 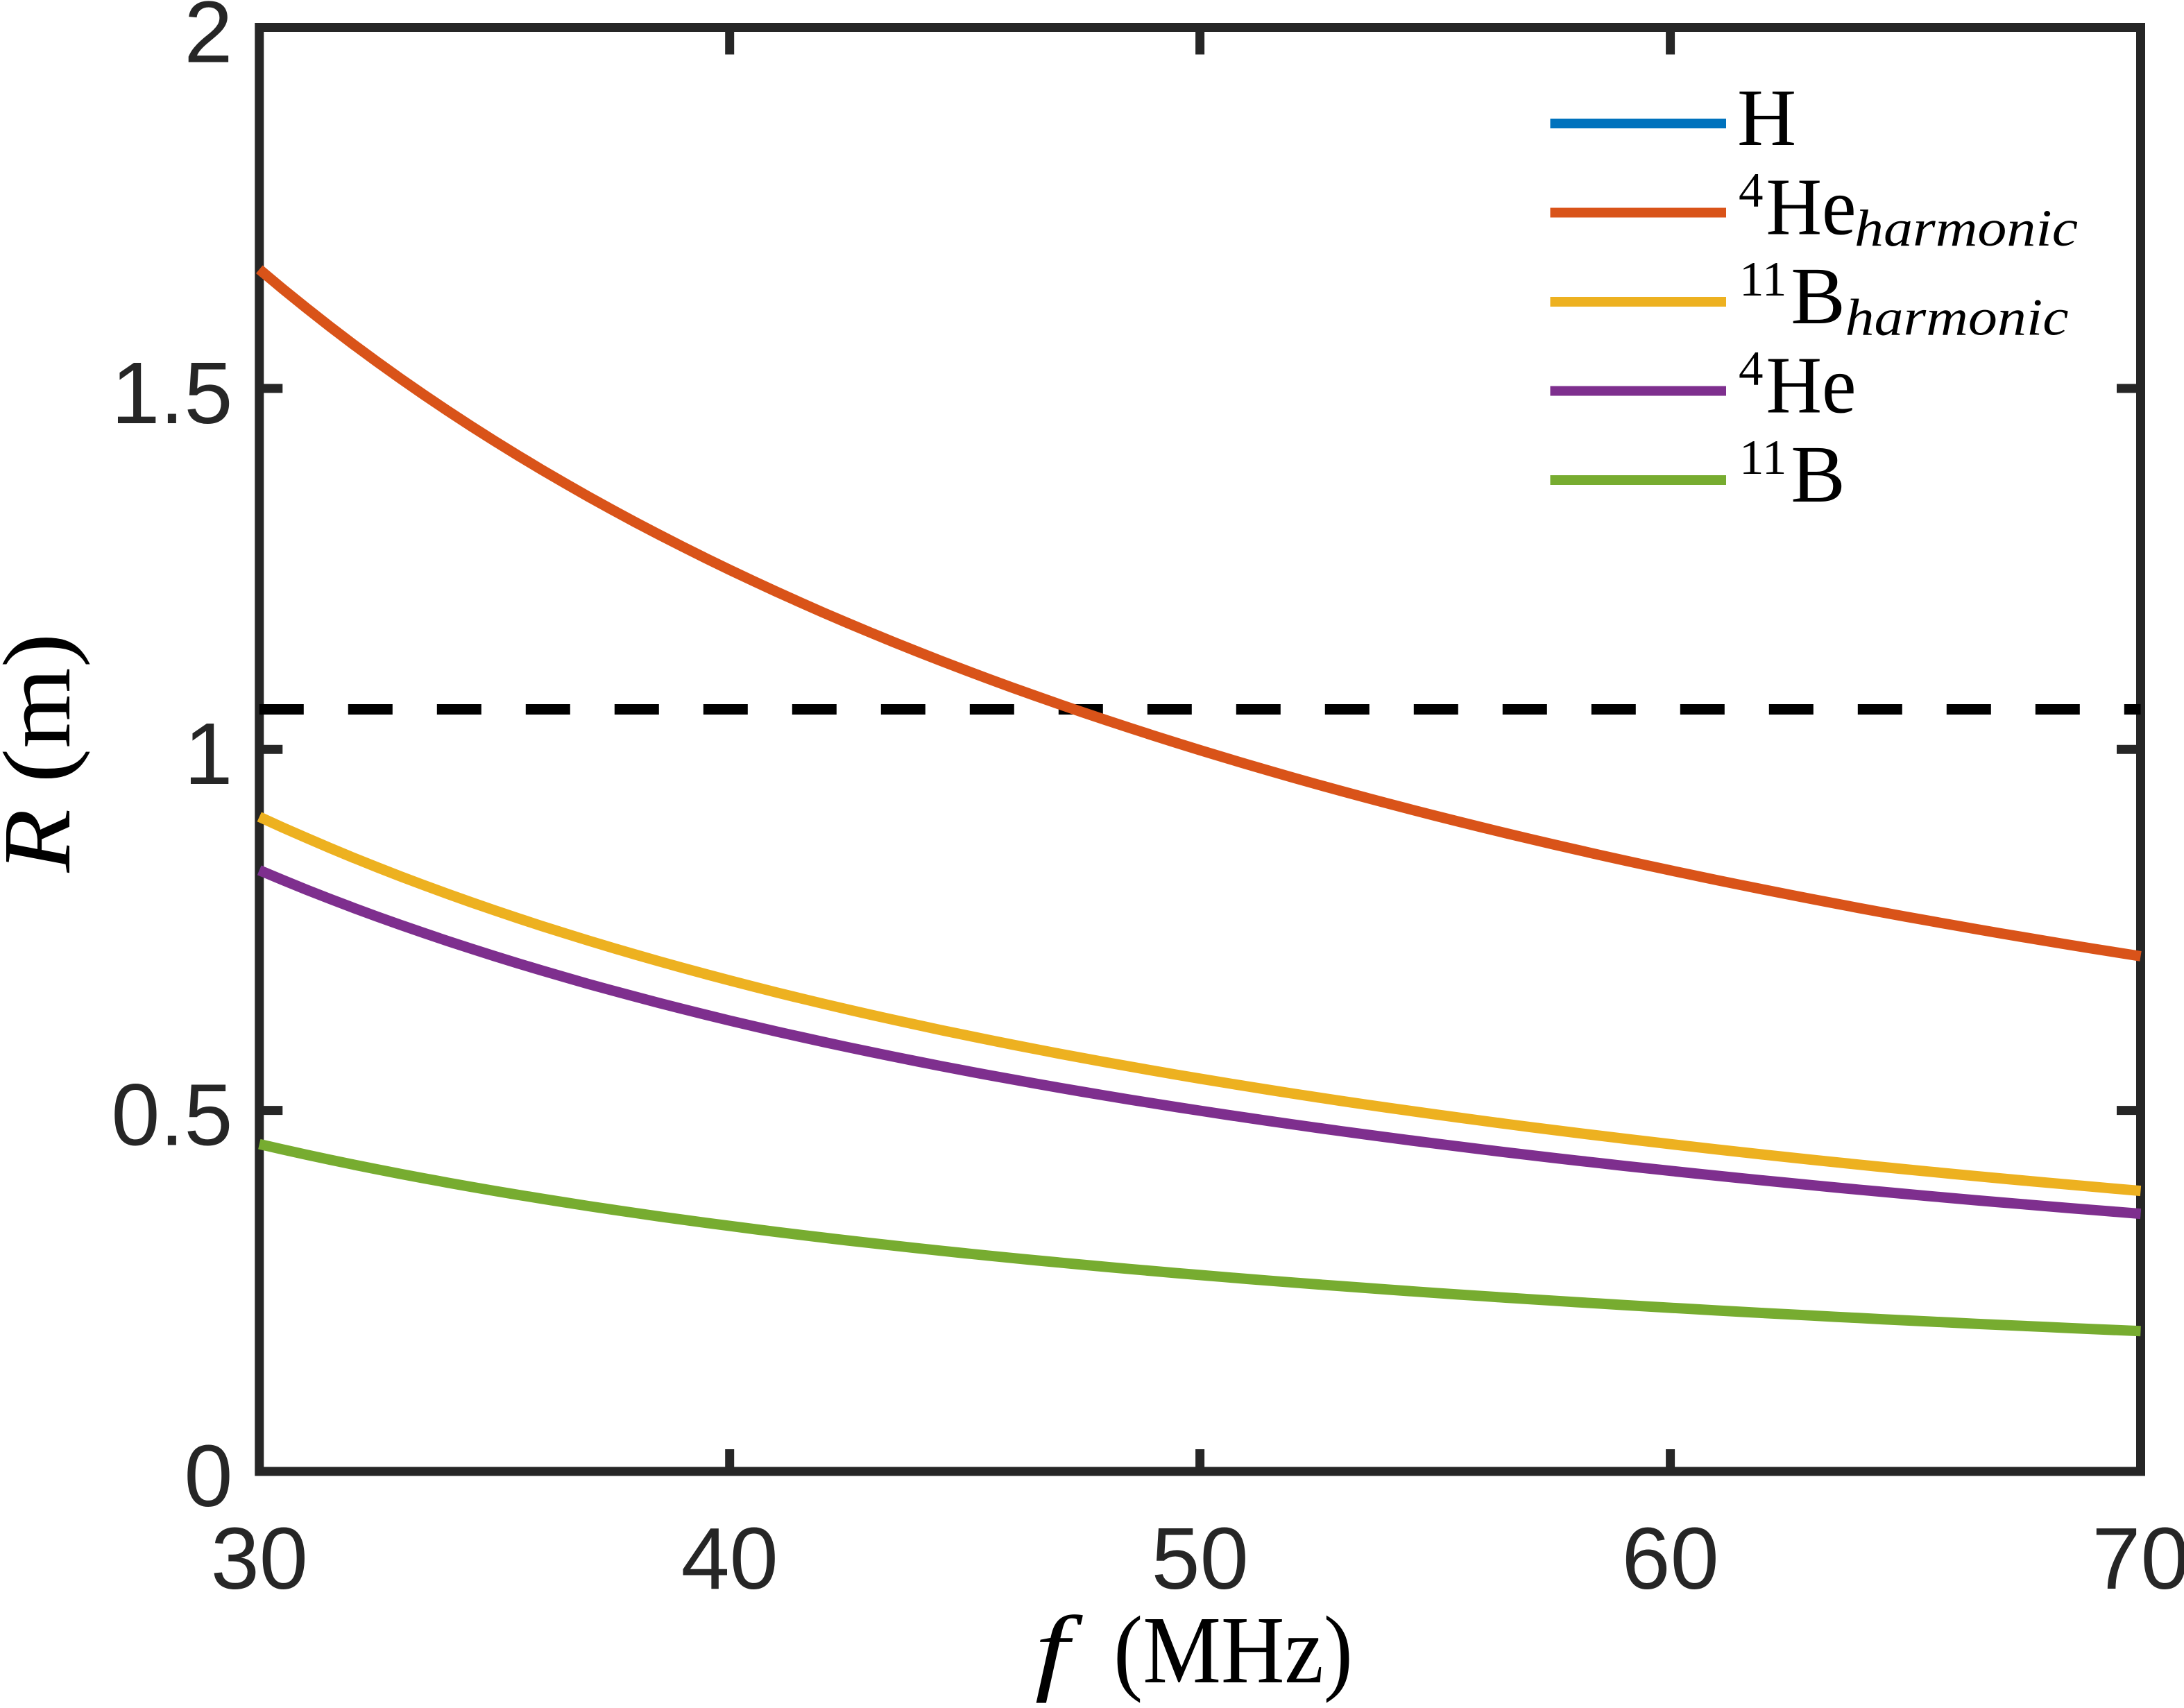 What do you see at coordinates (208, 1476) in the screenshot?
I see `svg-text: 0` at bounding box center [208, 1476].